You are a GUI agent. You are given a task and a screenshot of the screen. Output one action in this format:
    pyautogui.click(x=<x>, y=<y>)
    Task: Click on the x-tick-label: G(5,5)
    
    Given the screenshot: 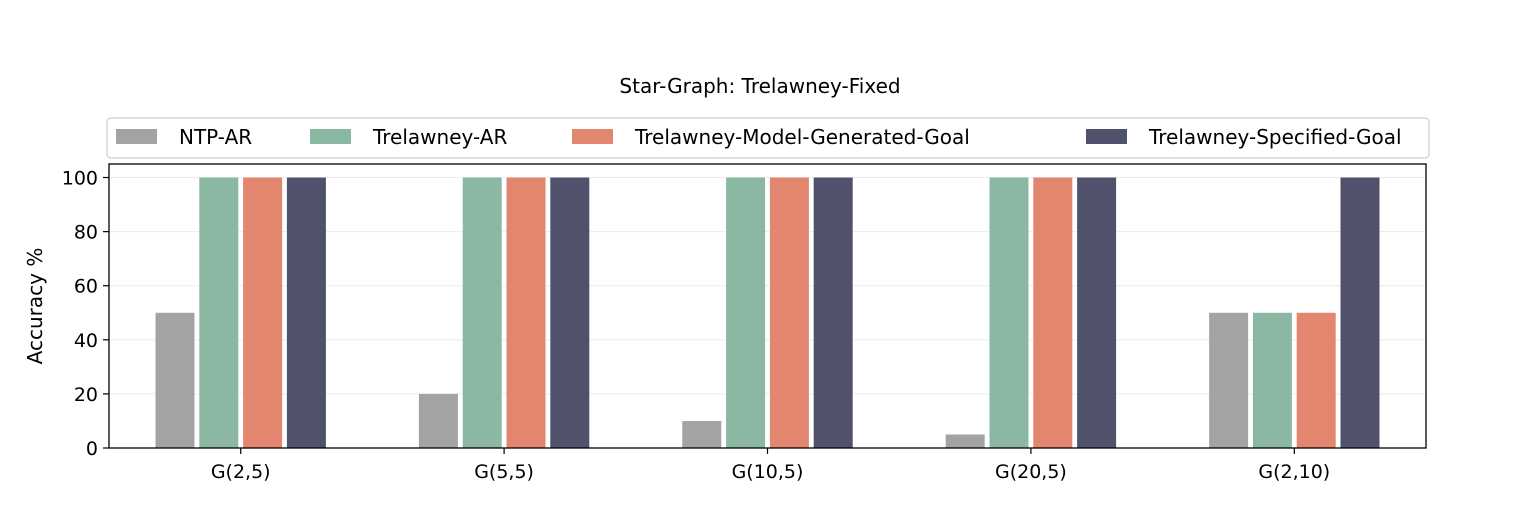 What is the action you would take?
    pyautogui.click(x=504, y=472)
    